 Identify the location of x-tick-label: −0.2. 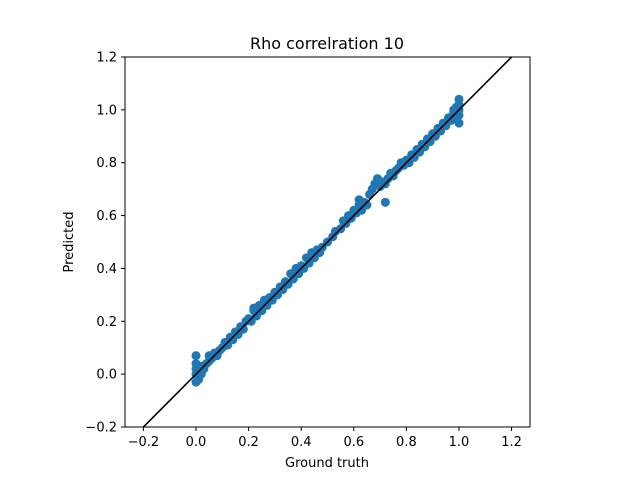
(144, 442).